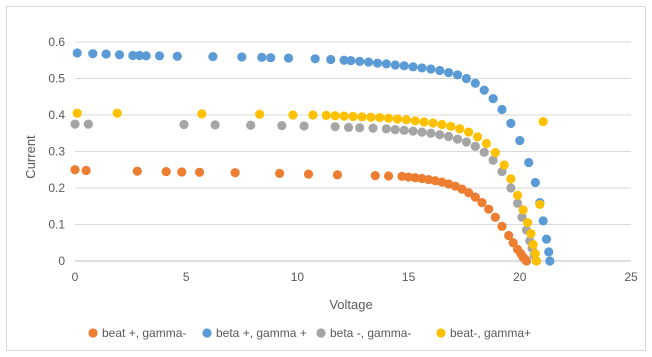 The width and height of the screenshot is (652, 357). What do you see at coordinates (75, 277) in the screenshot?
I see `x-tick-label: 0` at bounding box center [75, 277].